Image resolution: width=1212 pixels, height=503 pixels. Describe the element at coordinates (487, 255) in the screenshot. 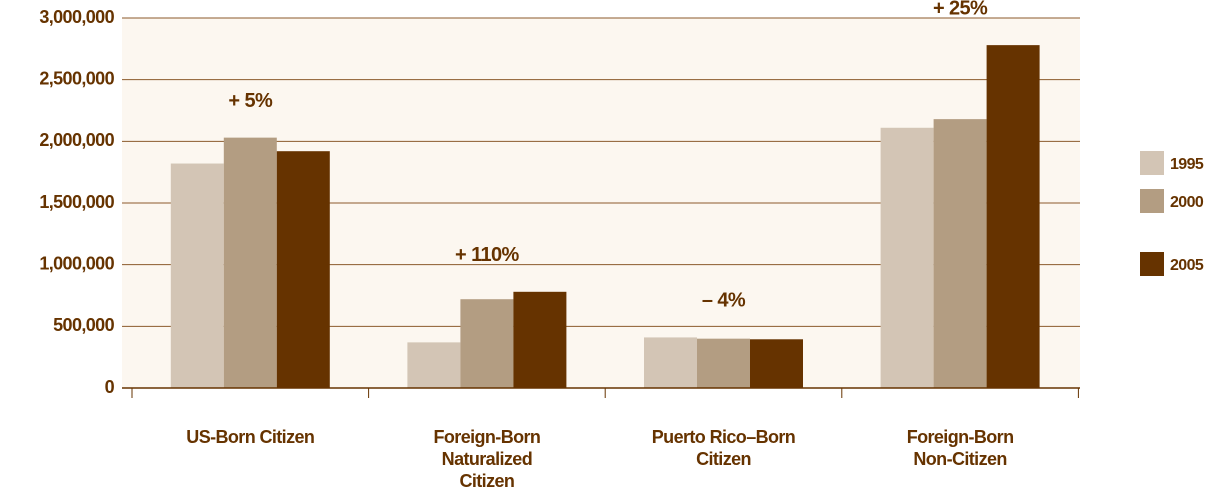

I see `annotation: + 110%` at that location.